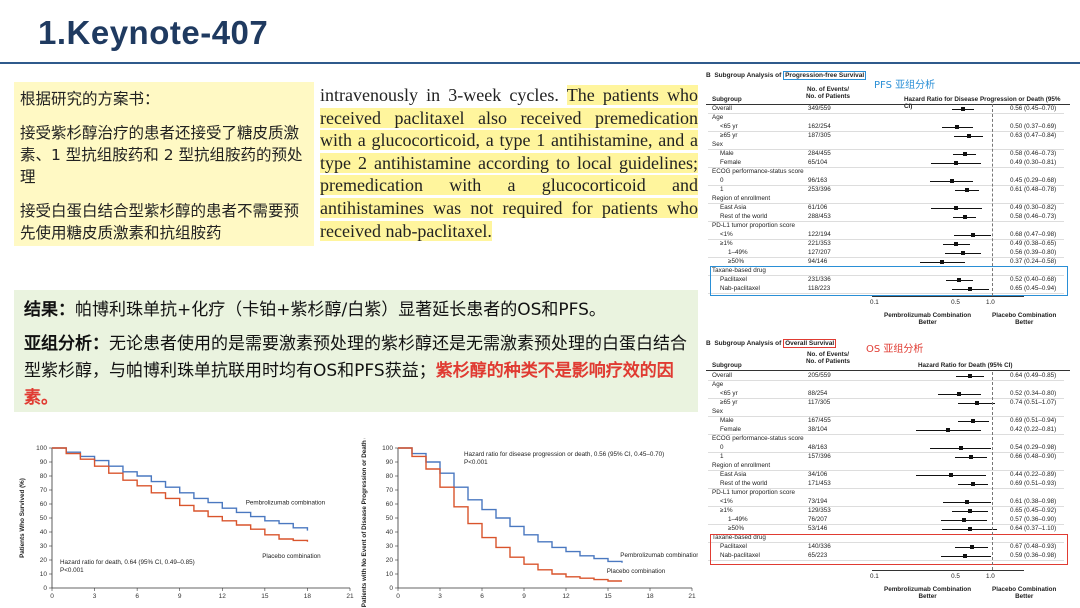  I want to click on forest-row-label: East Asia, so click(733, 474).